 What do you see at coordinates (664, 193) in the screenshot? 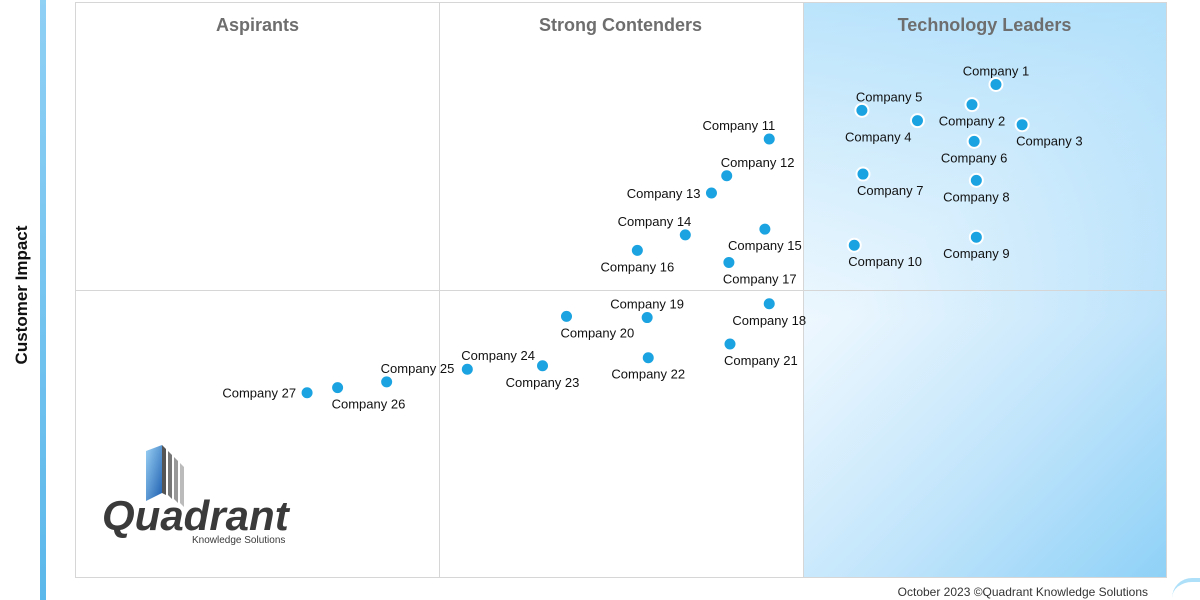
I see `label-company-13: Company 13` at bounding box center [664, 193].